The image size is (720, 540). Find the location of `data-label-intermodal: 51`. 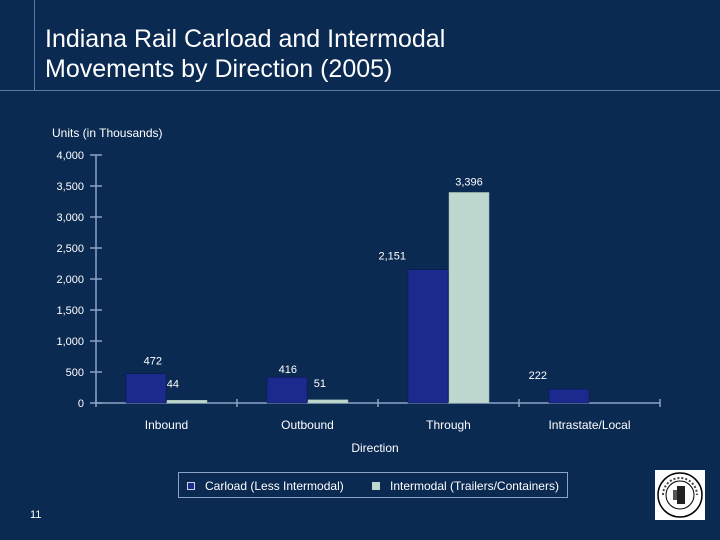

data-label-intermodal: 51 is located at coordinates (320, 384).